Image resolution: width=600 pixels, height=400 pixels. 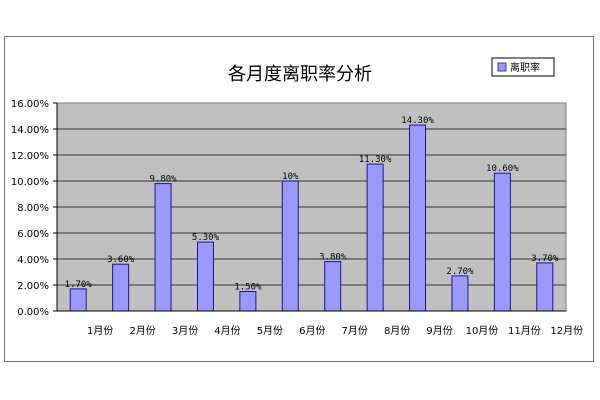 I want to click on chart-title: 各月度离职率分析, so click(x=300, y=74).